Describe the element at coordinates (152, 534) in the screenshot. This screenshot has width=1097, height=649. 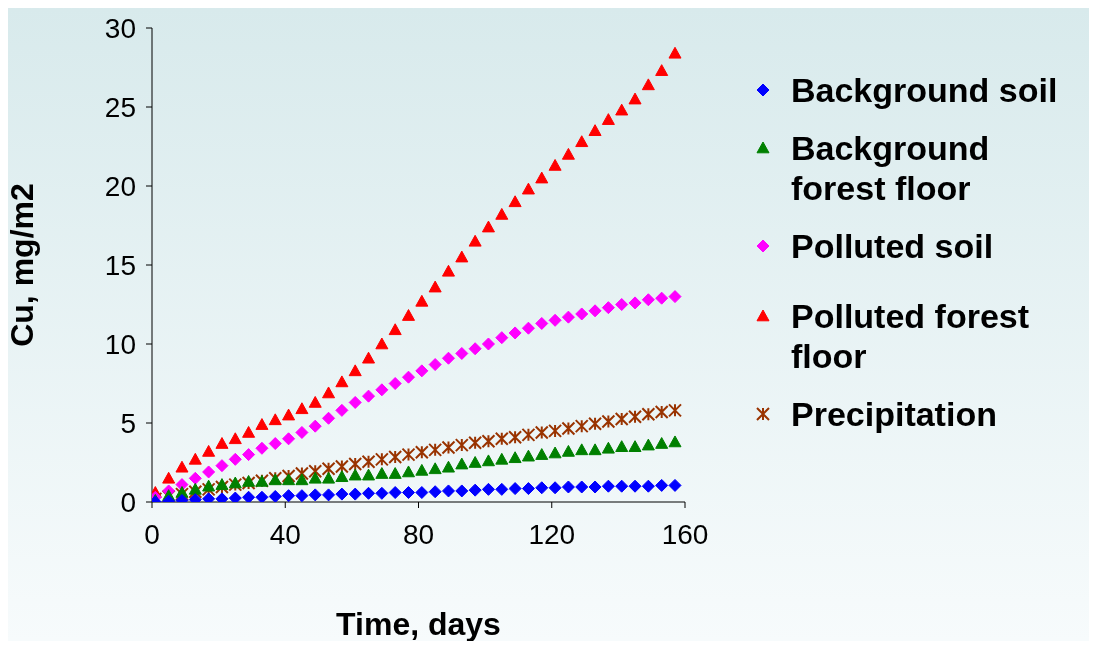
I see `x-tick-label: 0` at that location.